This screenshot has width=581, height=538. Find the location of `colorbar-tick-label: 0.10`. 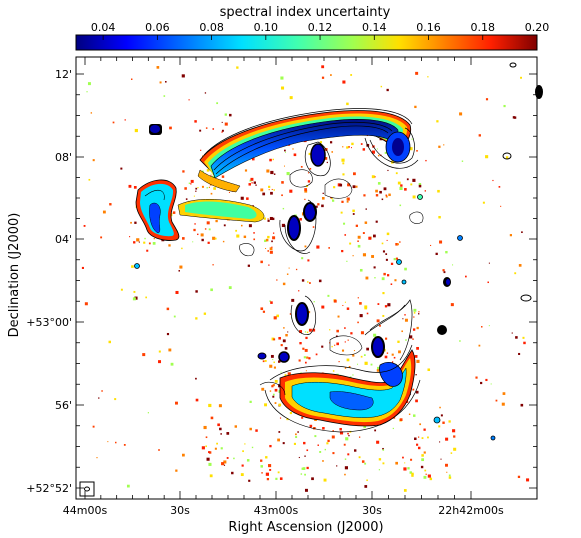

colorbar-tick-label: 0.10 is located at coordinates (266, 27).